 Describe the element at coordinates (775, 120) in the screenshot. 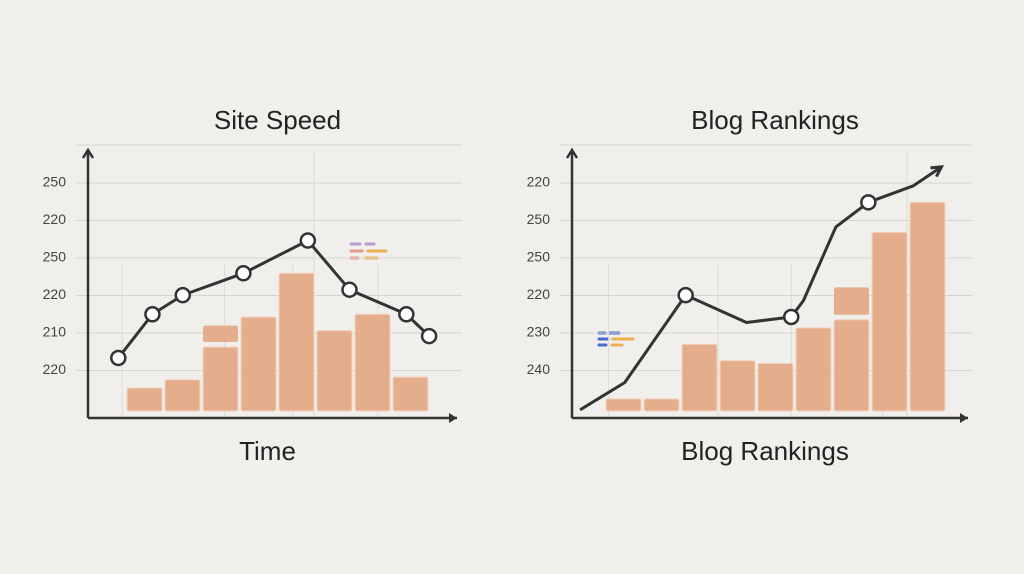

I see `chart-title: Blog Rankings` at that location.